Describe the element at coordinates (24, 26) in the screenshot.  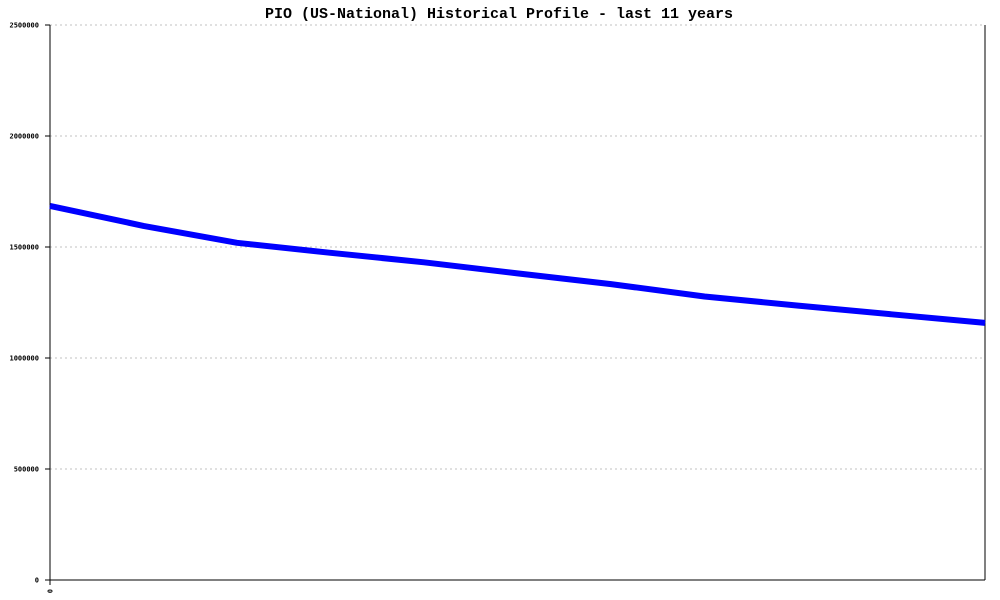
I see `y-tick-label: 2500000` at that location.